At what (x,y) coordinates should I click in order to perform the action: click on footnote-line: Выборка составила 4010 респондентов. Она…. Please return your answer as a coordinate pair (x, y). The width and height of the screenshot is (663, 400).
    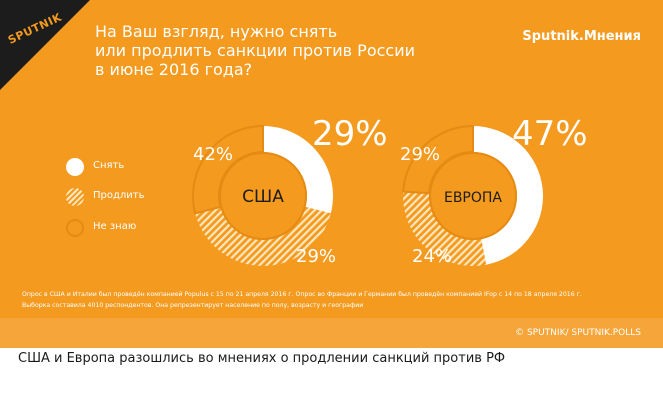
    Looking at the image, I should click on (193, 305).